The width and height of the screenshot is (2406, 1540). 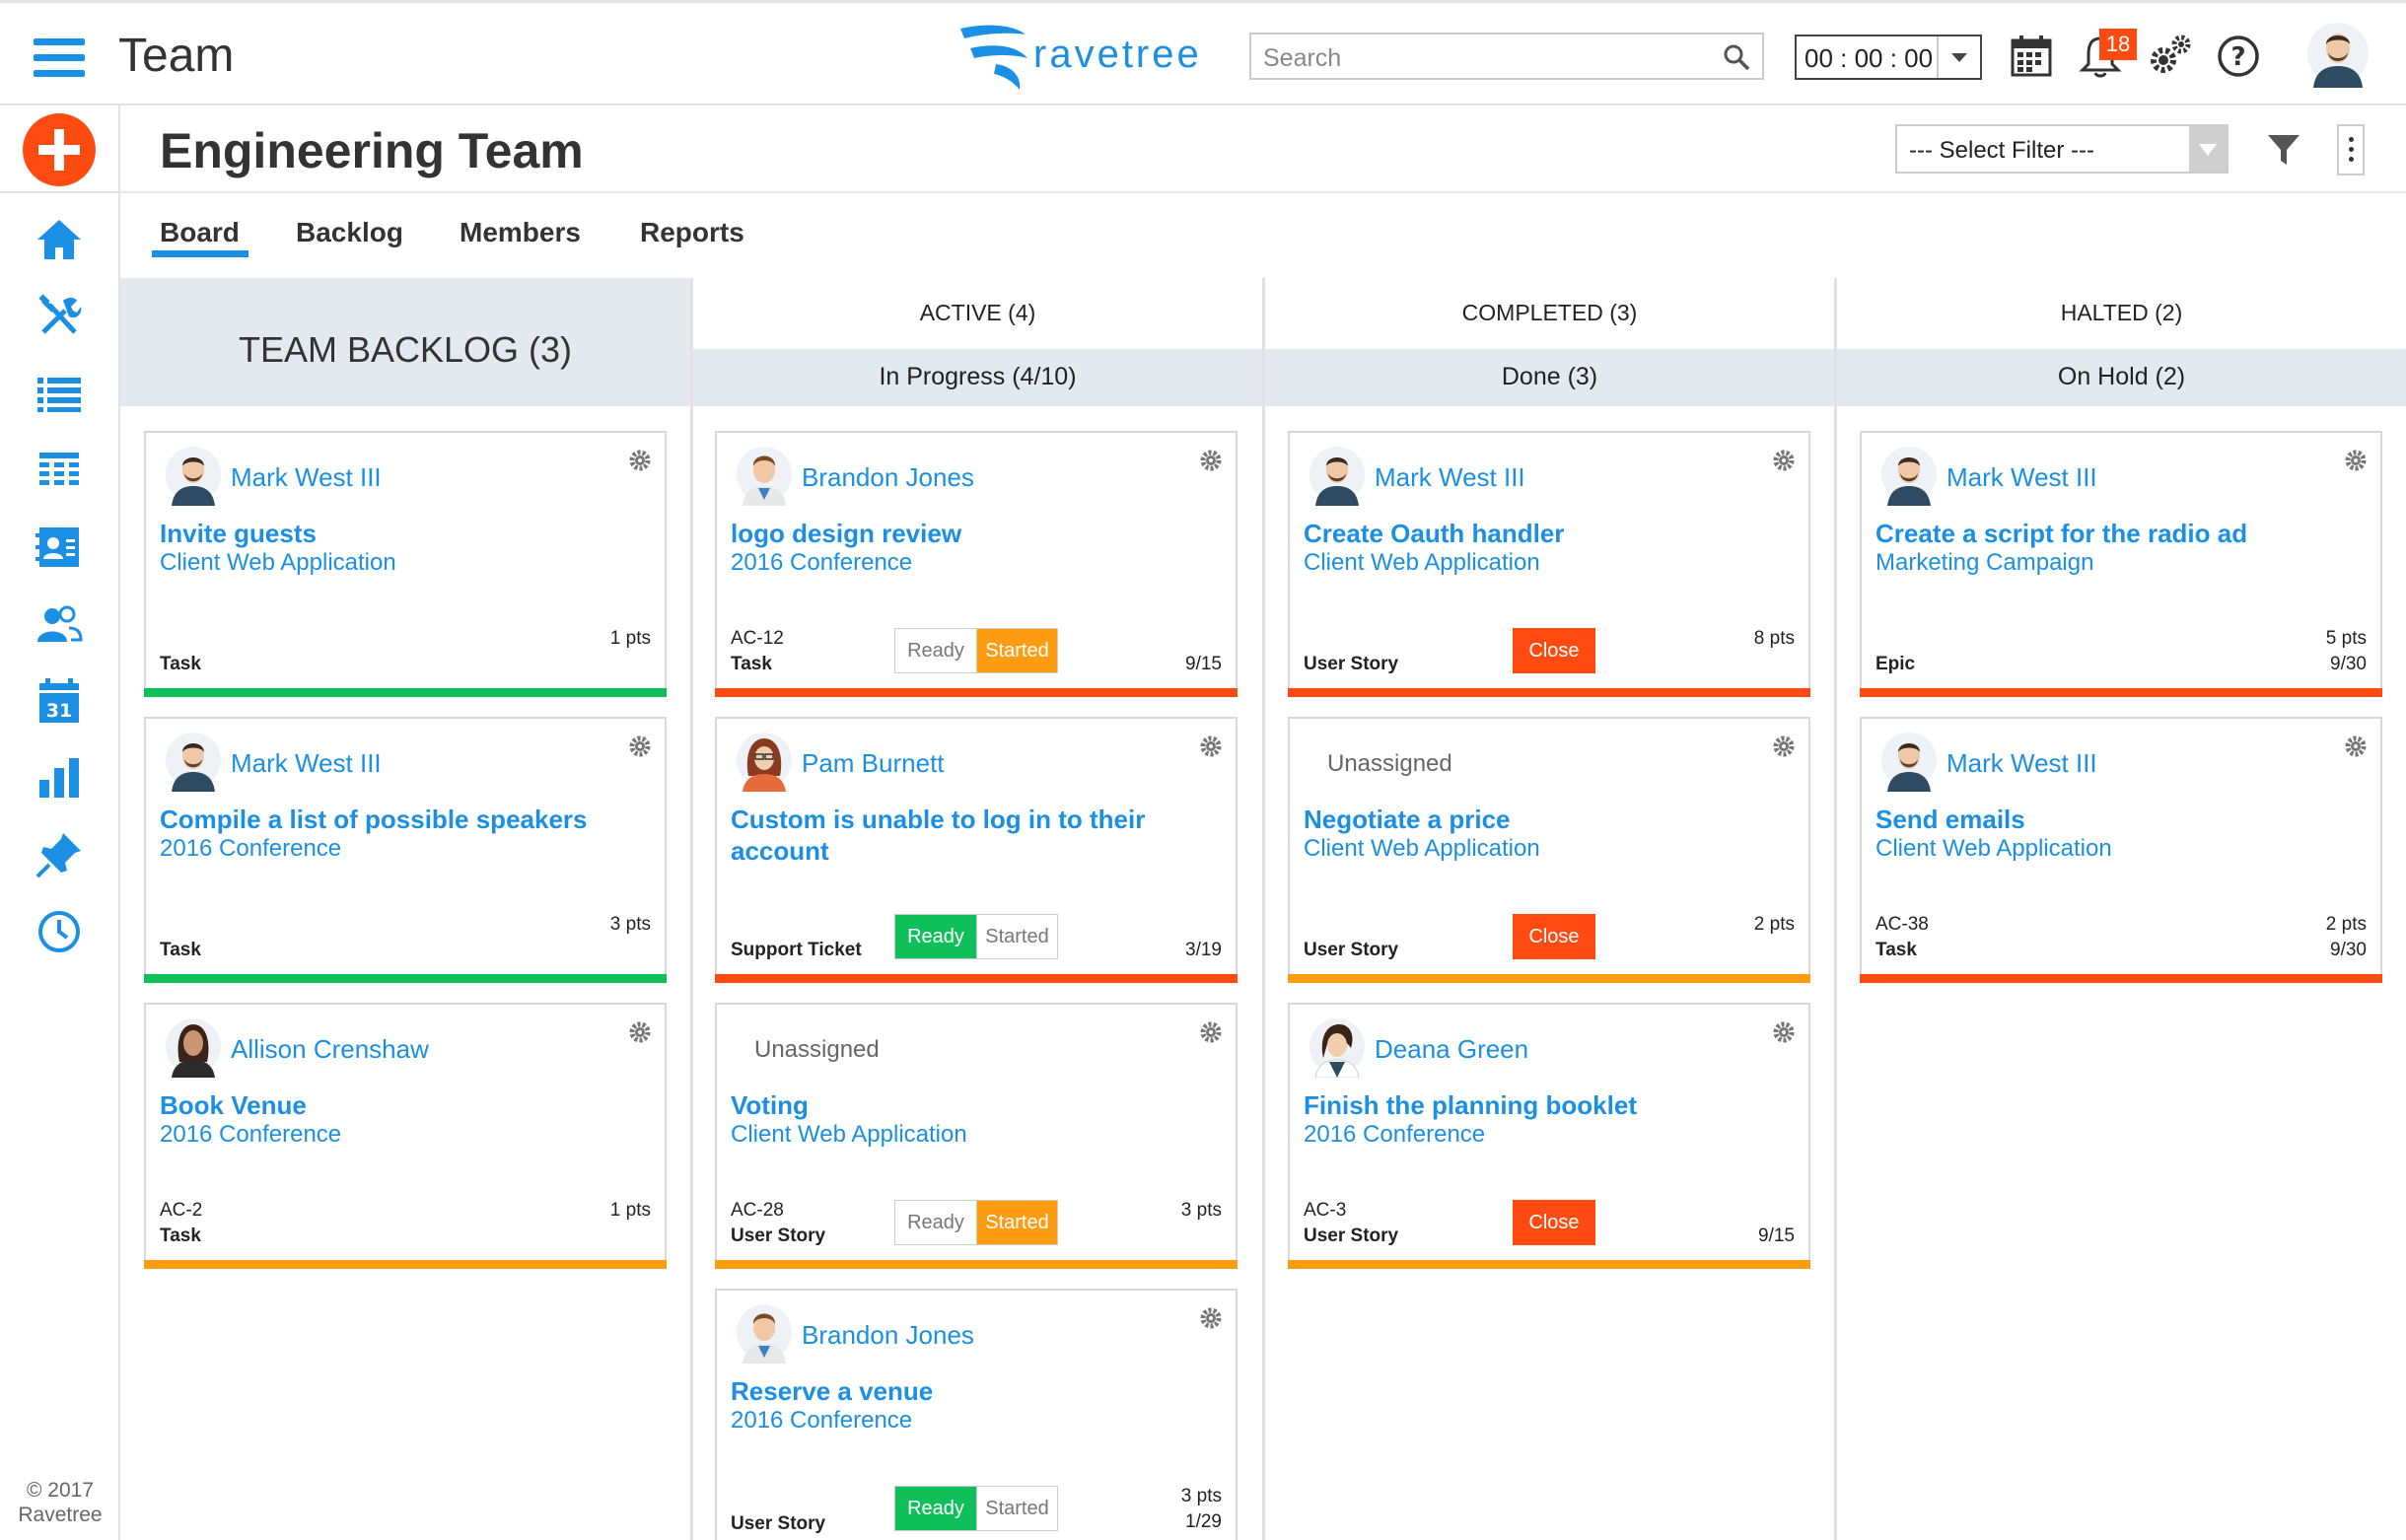 What do you see at coordinates (59, 778) in the screenshot?
I see `bar-chart-icon` at bounding box center [59, 778].